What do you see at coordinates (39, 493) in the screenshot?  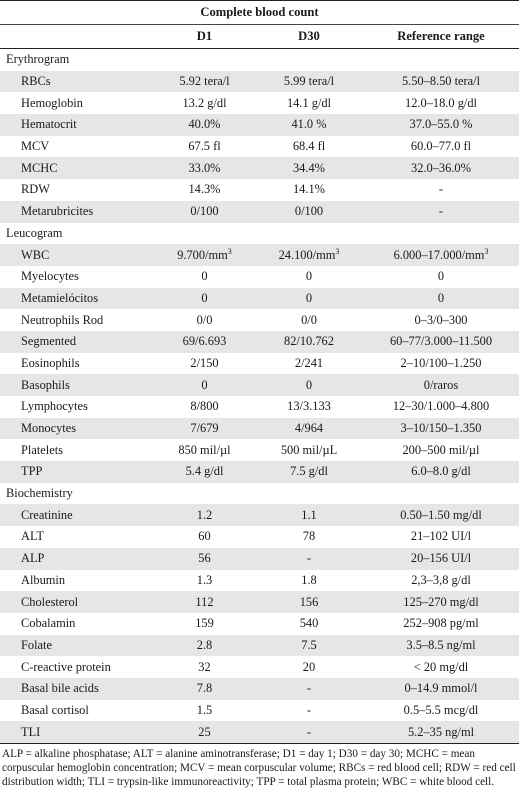 I see `section-label: Biochemistry` at bounding box center [39, 493].